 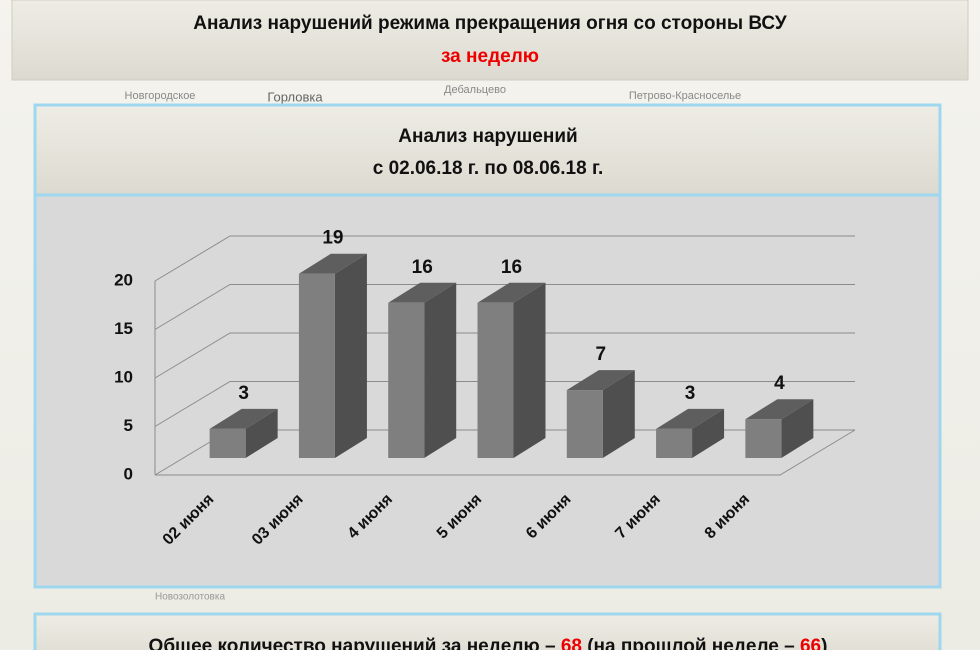 I want to click on panel-title: с 02.06.18 г. по 08.06.18 г., so click(x=488, y=168).